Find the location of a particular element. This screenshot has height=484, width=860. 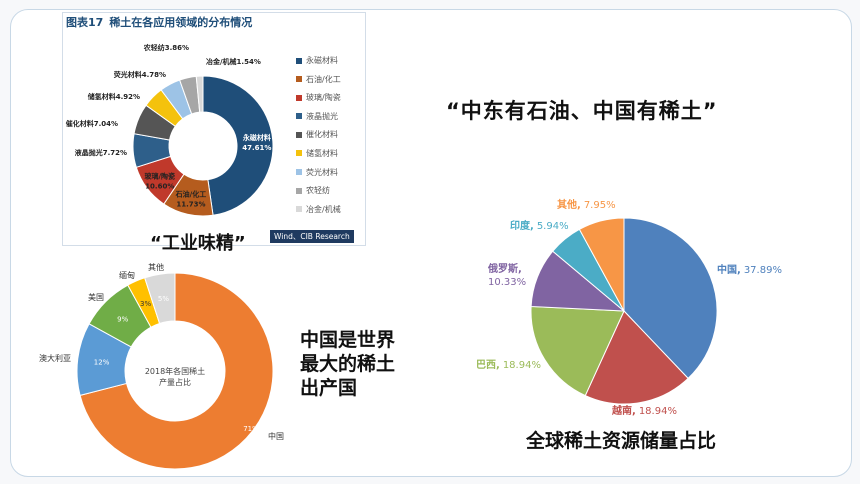

chart1-legend-item: 永磁材料 is located at coordinates (318, 61).